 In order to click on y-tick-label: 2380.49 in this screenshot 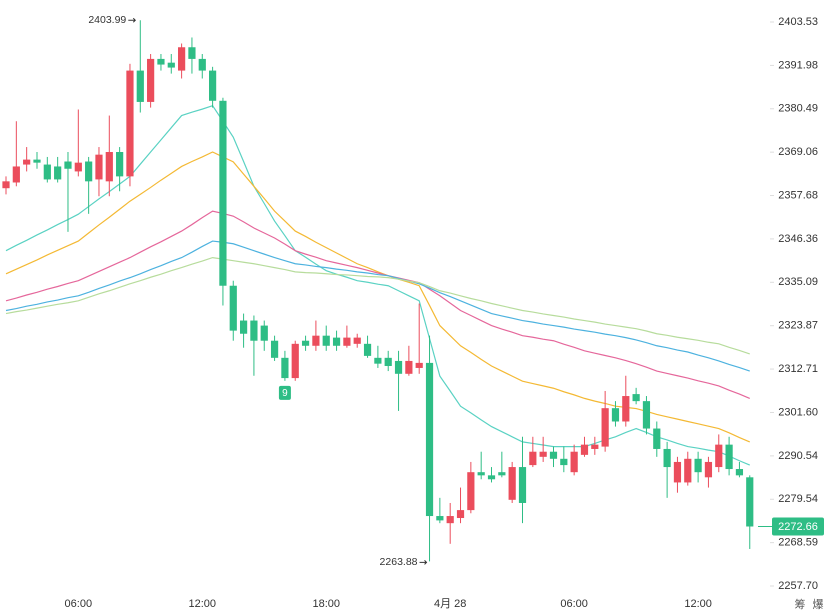, I will do `click(798, 109)`.